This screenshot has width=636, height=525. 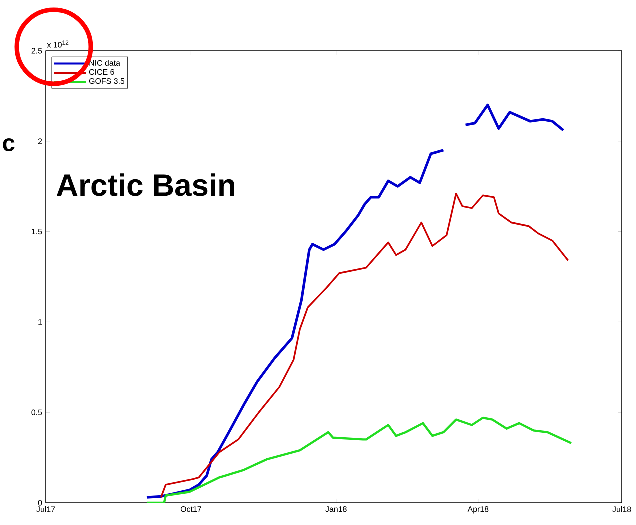 I want to click on line-series, so click(x=359, y=459).